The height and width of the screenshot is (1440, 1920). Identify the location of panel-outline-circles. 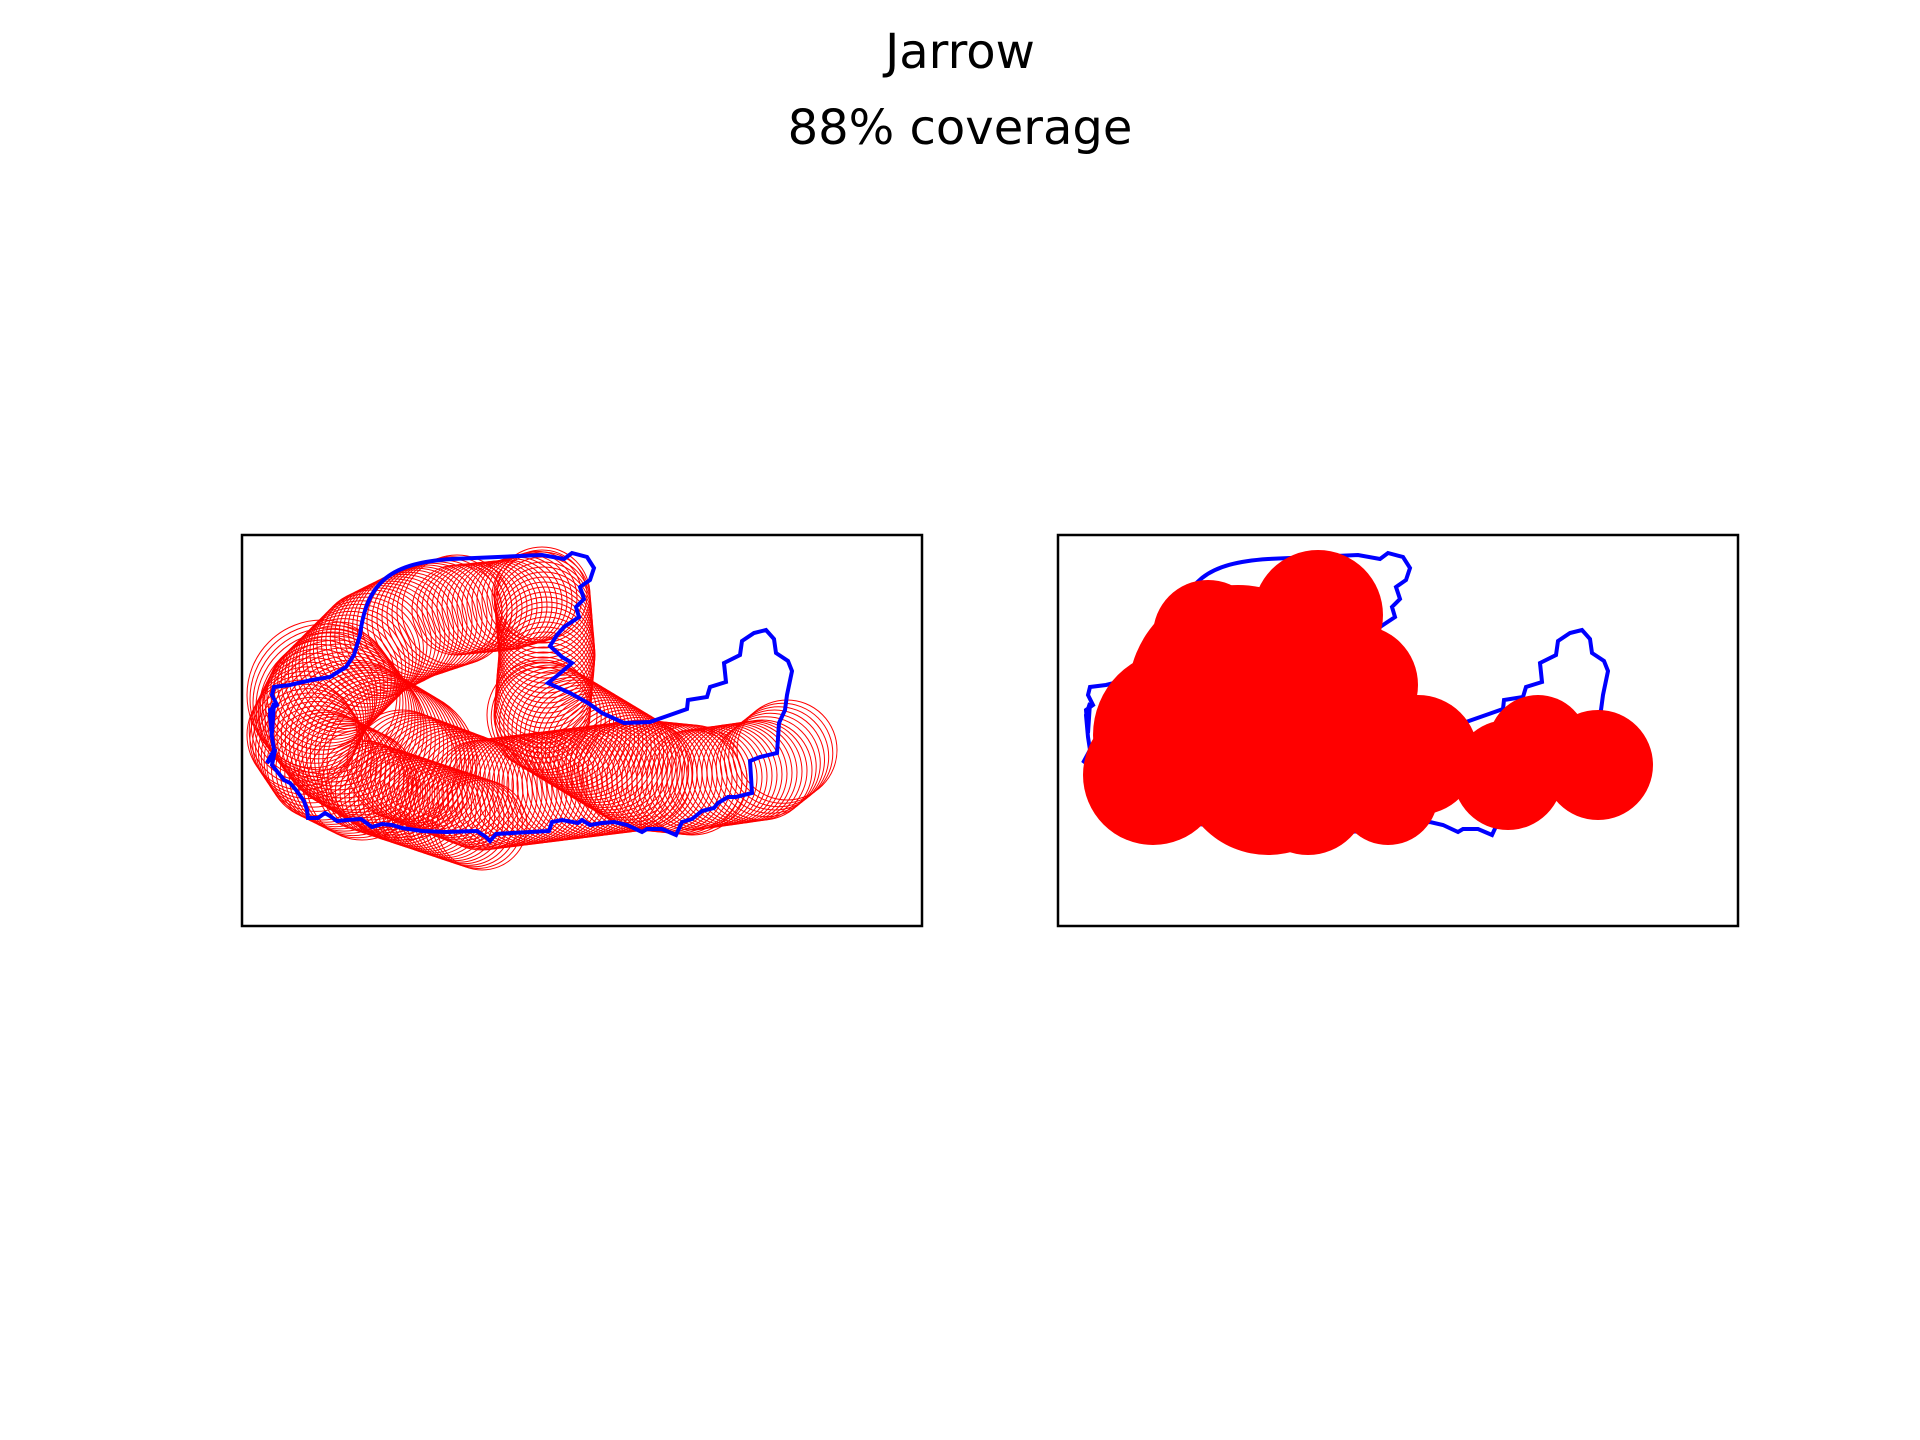
(542, 708).